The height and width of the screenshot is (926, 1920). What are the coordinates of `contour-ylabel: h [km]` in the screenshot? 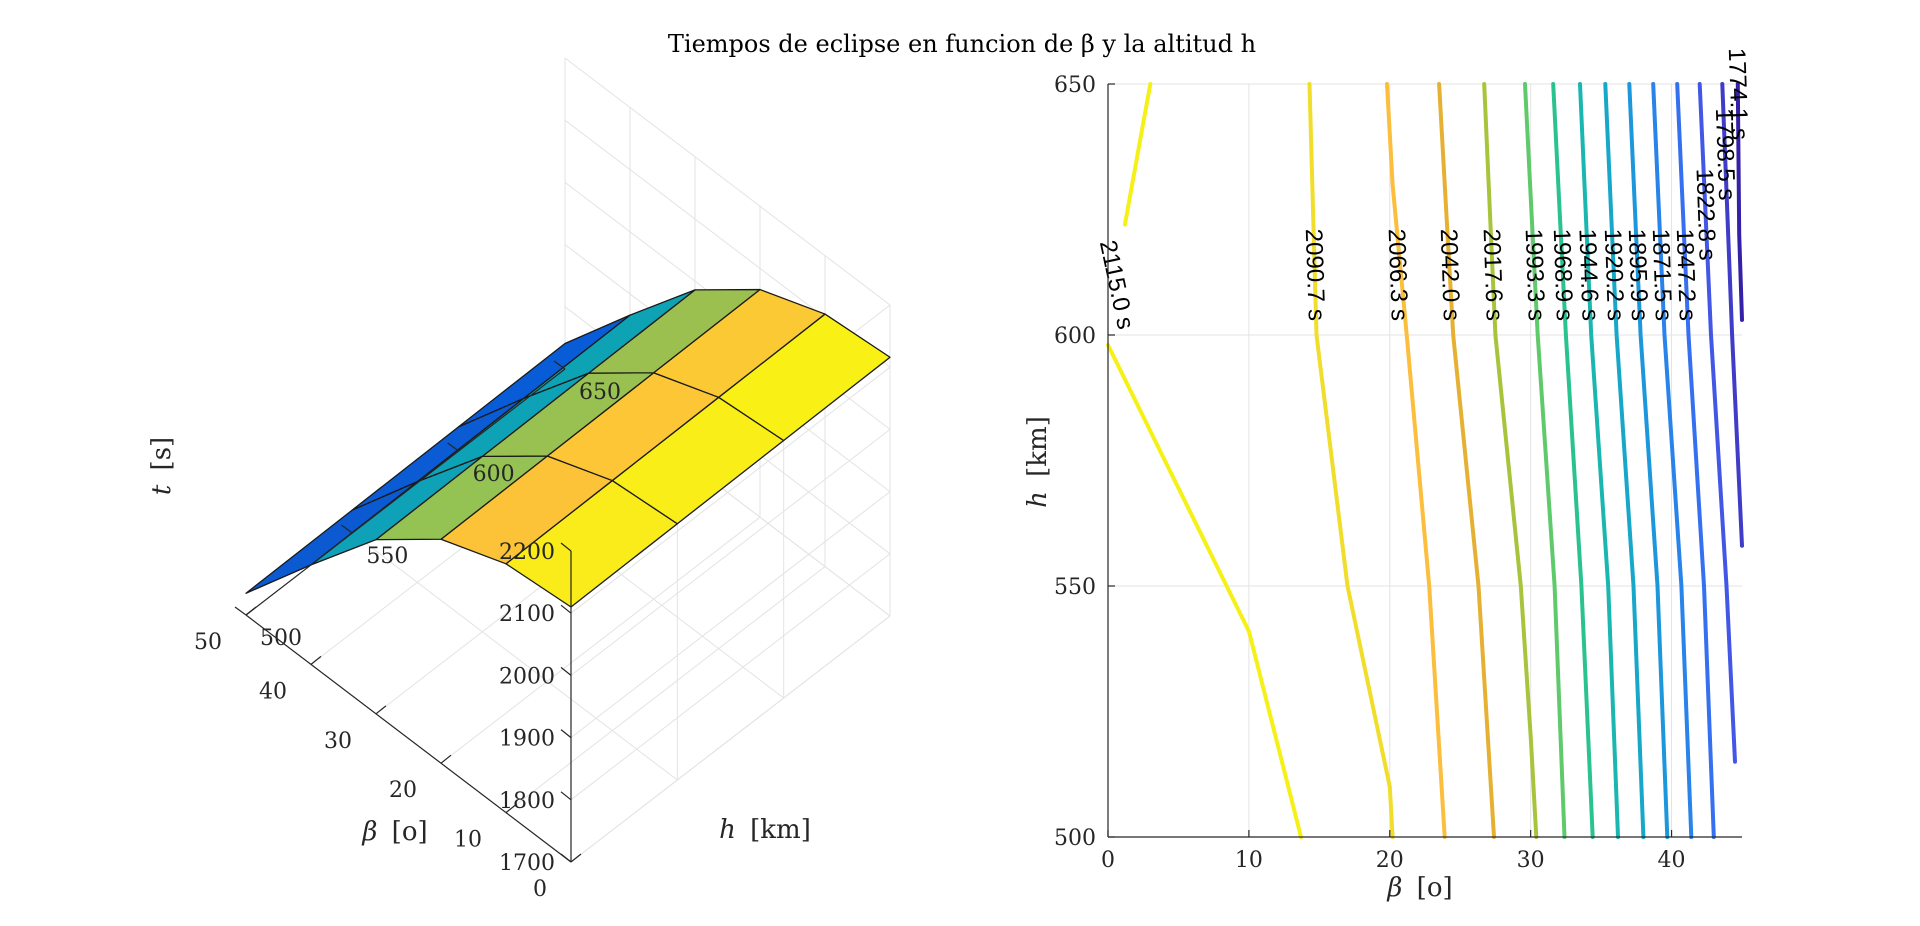 It's located at (1038, 462).